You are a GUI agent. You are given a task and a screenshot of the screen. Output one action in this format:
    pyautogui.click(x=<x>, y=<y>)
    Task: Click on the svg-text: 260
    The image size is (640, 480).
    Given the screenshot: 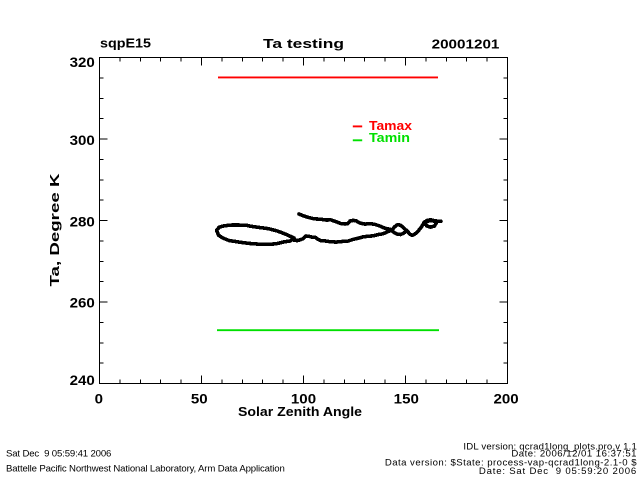 What is the action you would take?
    pyautogui.click(x=82, y=303)
    